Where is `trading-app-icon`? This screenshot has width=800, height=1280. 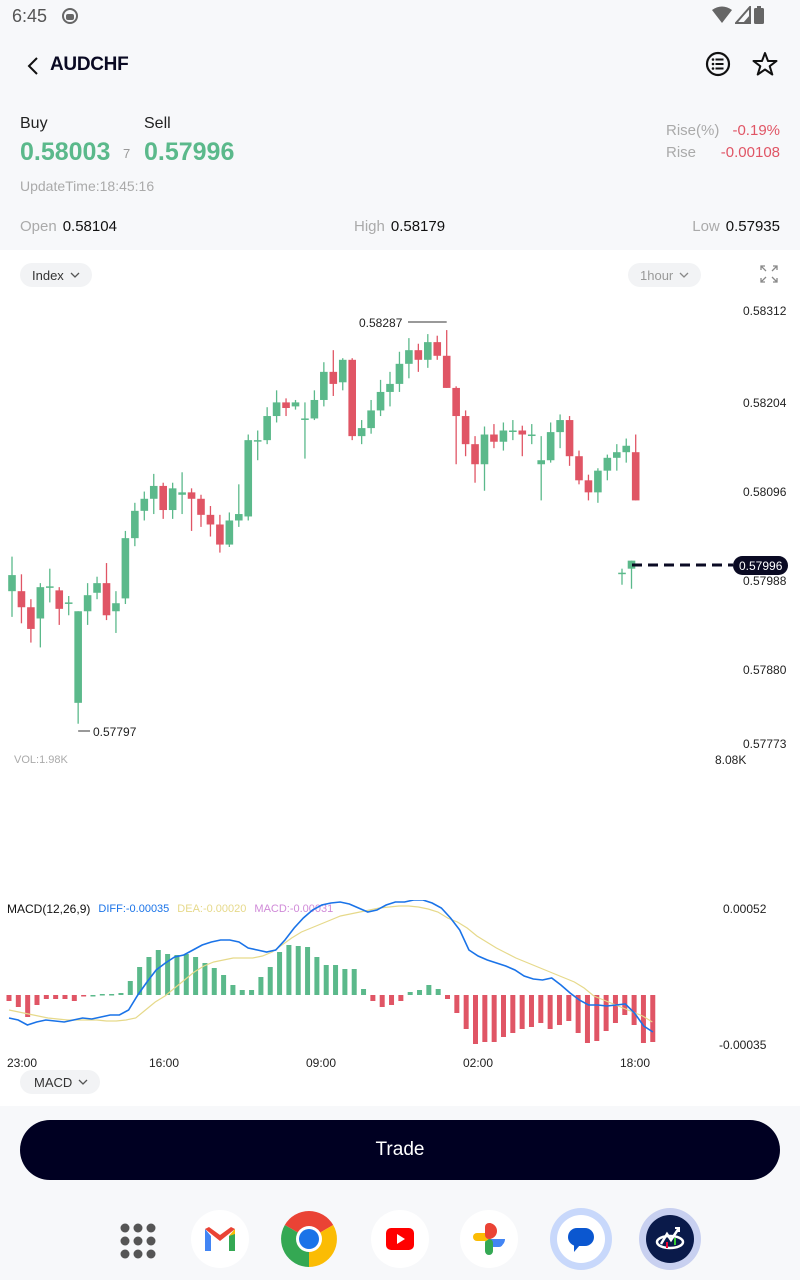
trading-app-icon is located at coordinates (670, 1239).